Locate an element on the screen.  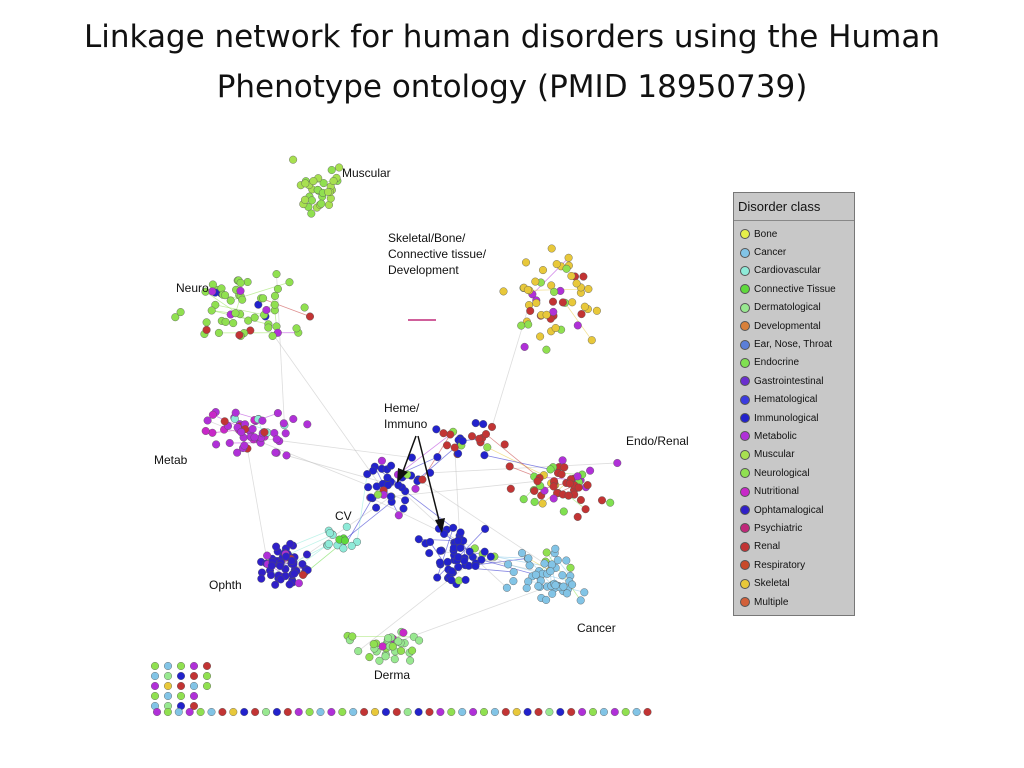
label-skeletal-line-3: Development is located at coordinates (423, 270).